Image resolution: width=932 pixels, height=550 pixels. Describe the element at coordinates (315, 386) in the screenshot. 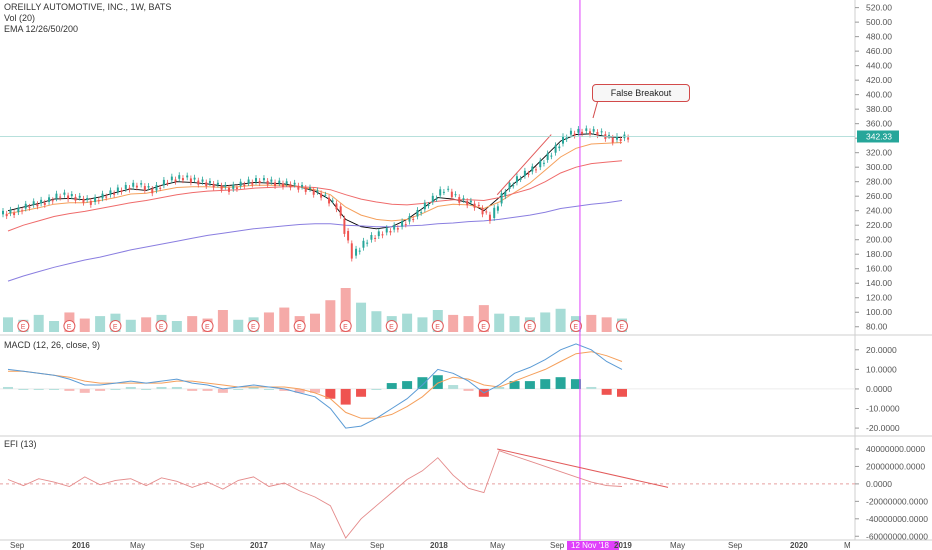

I see `macd-line` at that location.